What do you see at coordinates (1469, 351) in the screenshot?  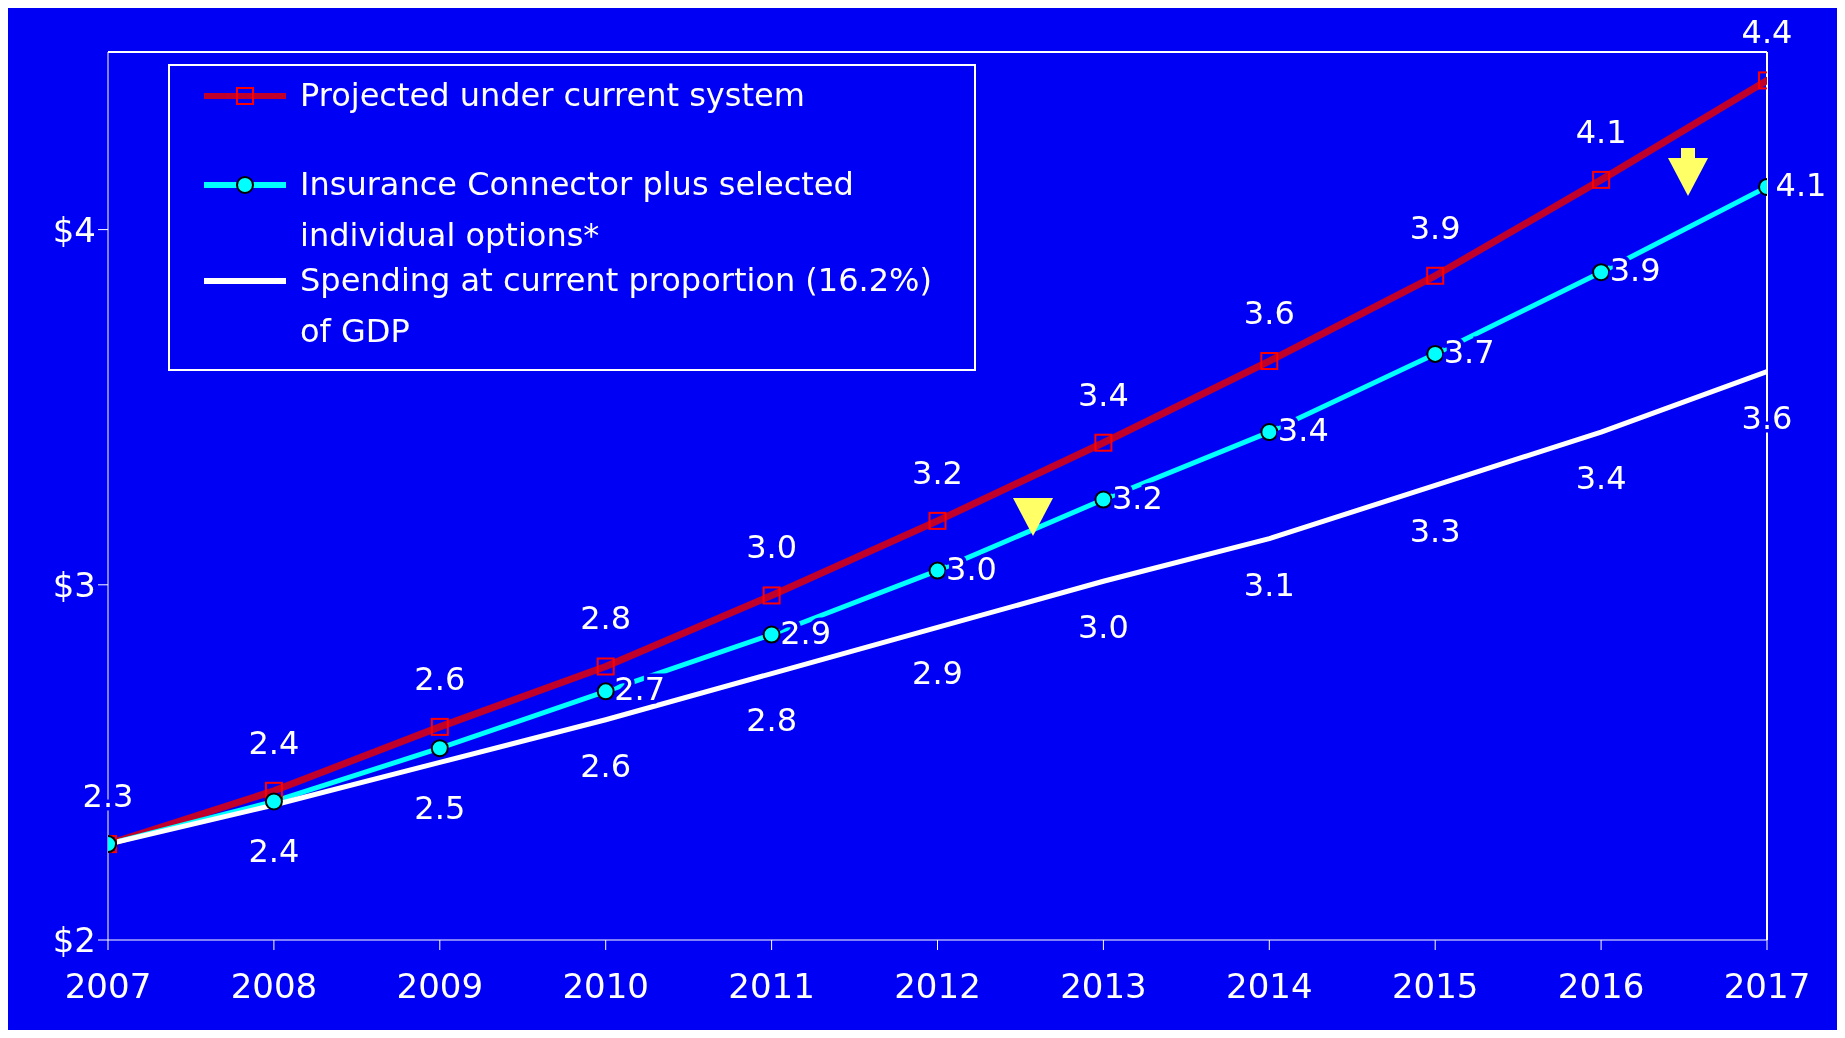 I see `data-label: 3.7` at bounding box center [1469, 351].